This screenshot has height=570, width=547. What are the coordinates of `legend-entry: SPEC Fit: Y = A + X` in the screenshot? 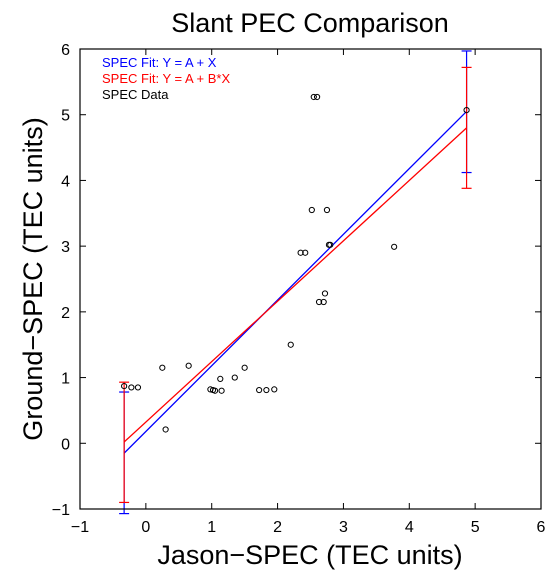 It's located at (159, 62).